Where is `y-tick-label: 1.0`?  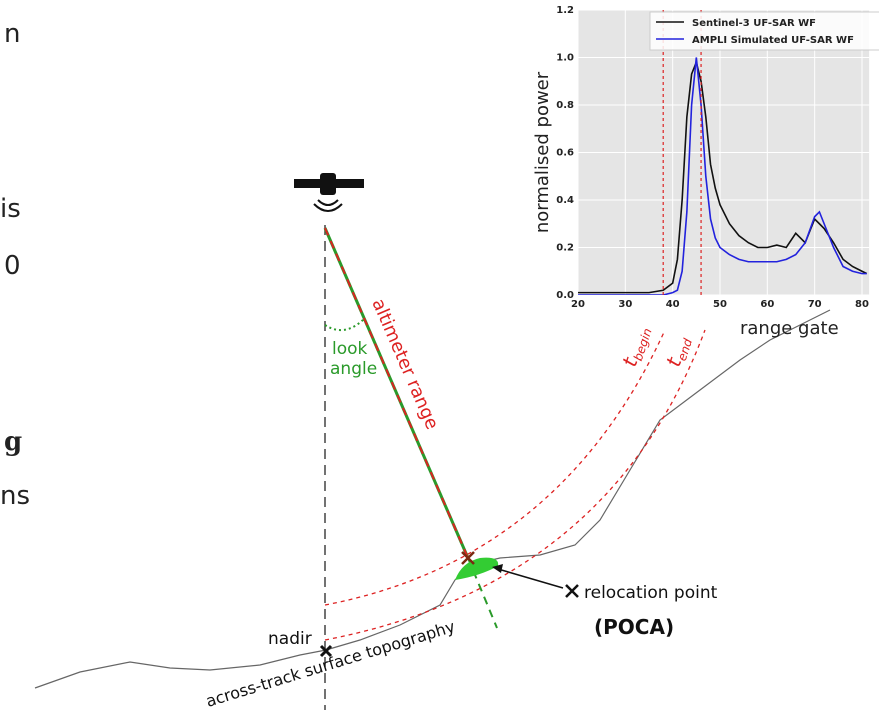
y-tick-label: 1.0 is located at coordinates (565, 58).